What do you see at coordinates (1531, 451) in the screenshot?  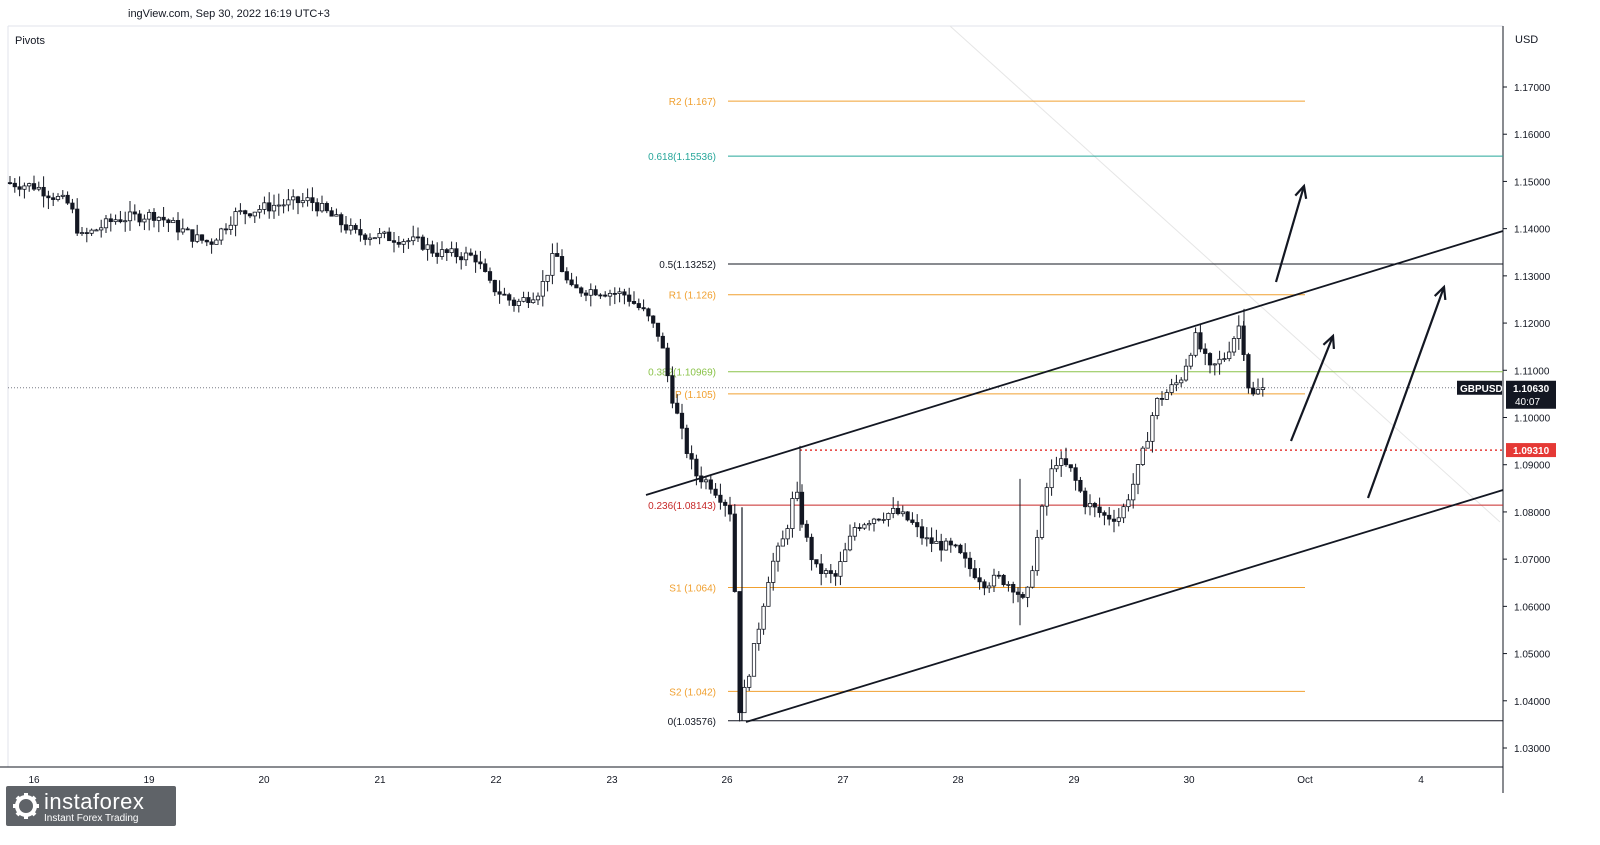 I see `marked-price-tag: 1.09310` at bounding box center [1531, 451].